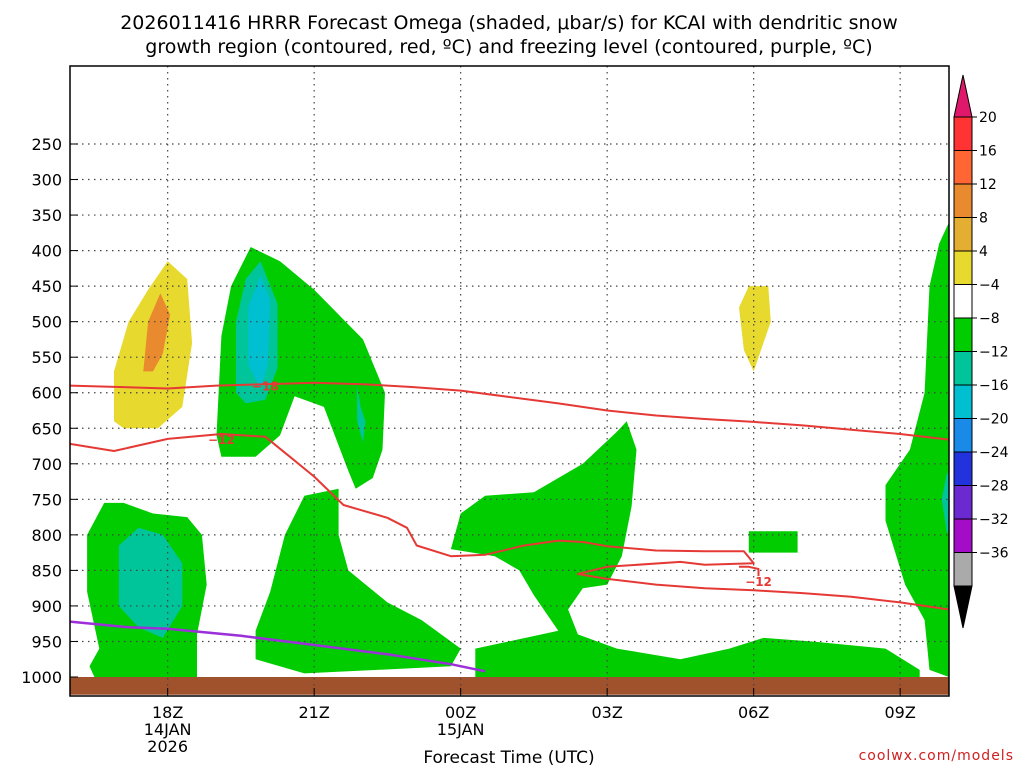  I want to click on colorbar: 20 16 12 8 4 −4 −8 −12 −16 −20 −24 −28 −32 −36, so click(981, 351).